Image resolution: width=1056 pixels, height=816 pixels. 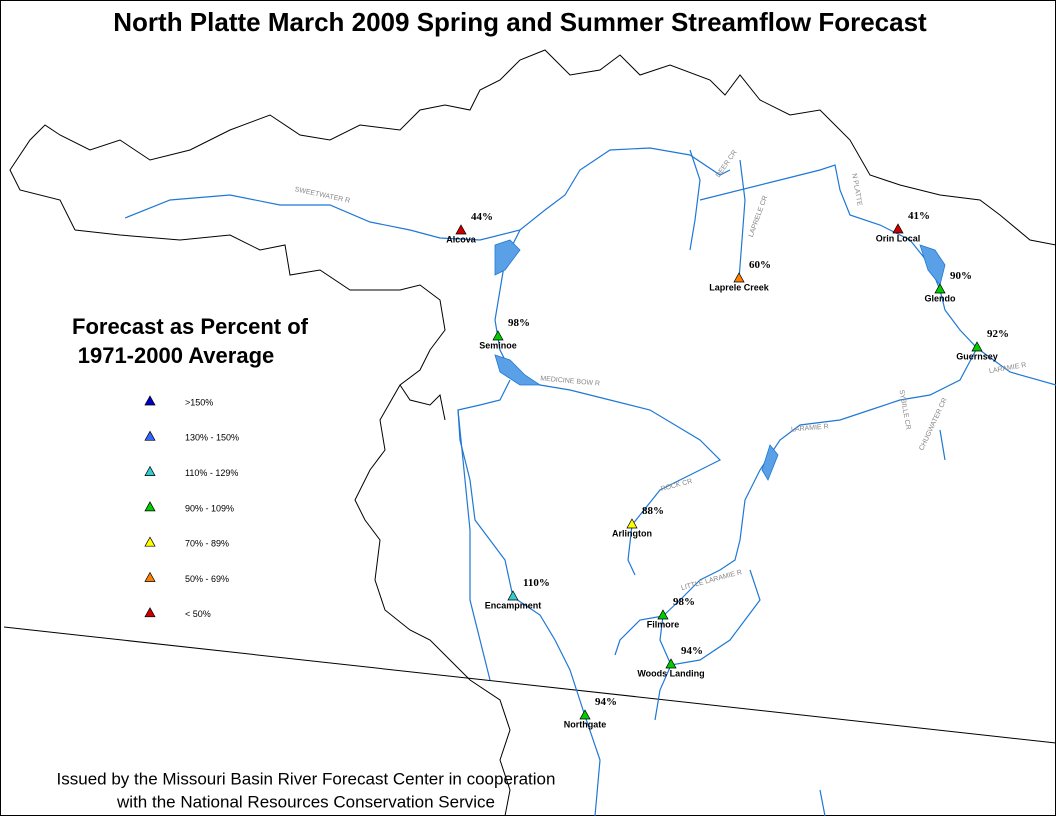 I want to click on legend-label: < 50%, so click(x=198, y=614).